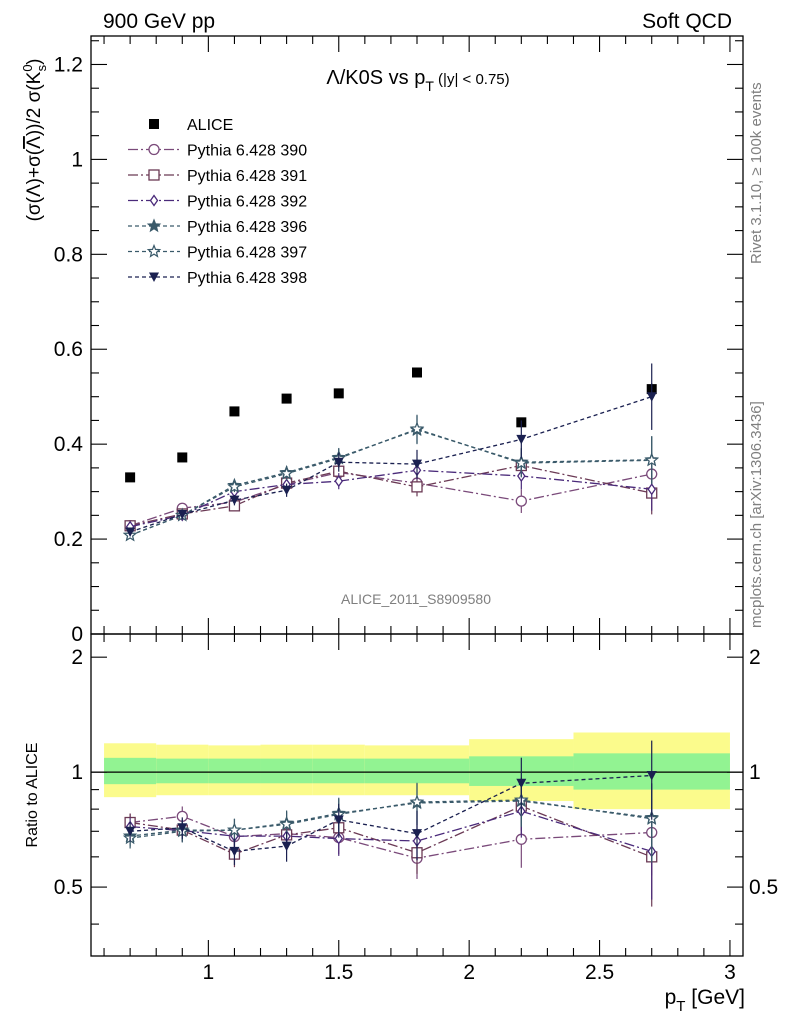 This screenshot has height=1024, width=786. Describe the element at coordinates (599, 972) in the screenshot. I see `x-tick-label: 2.5` at that location.